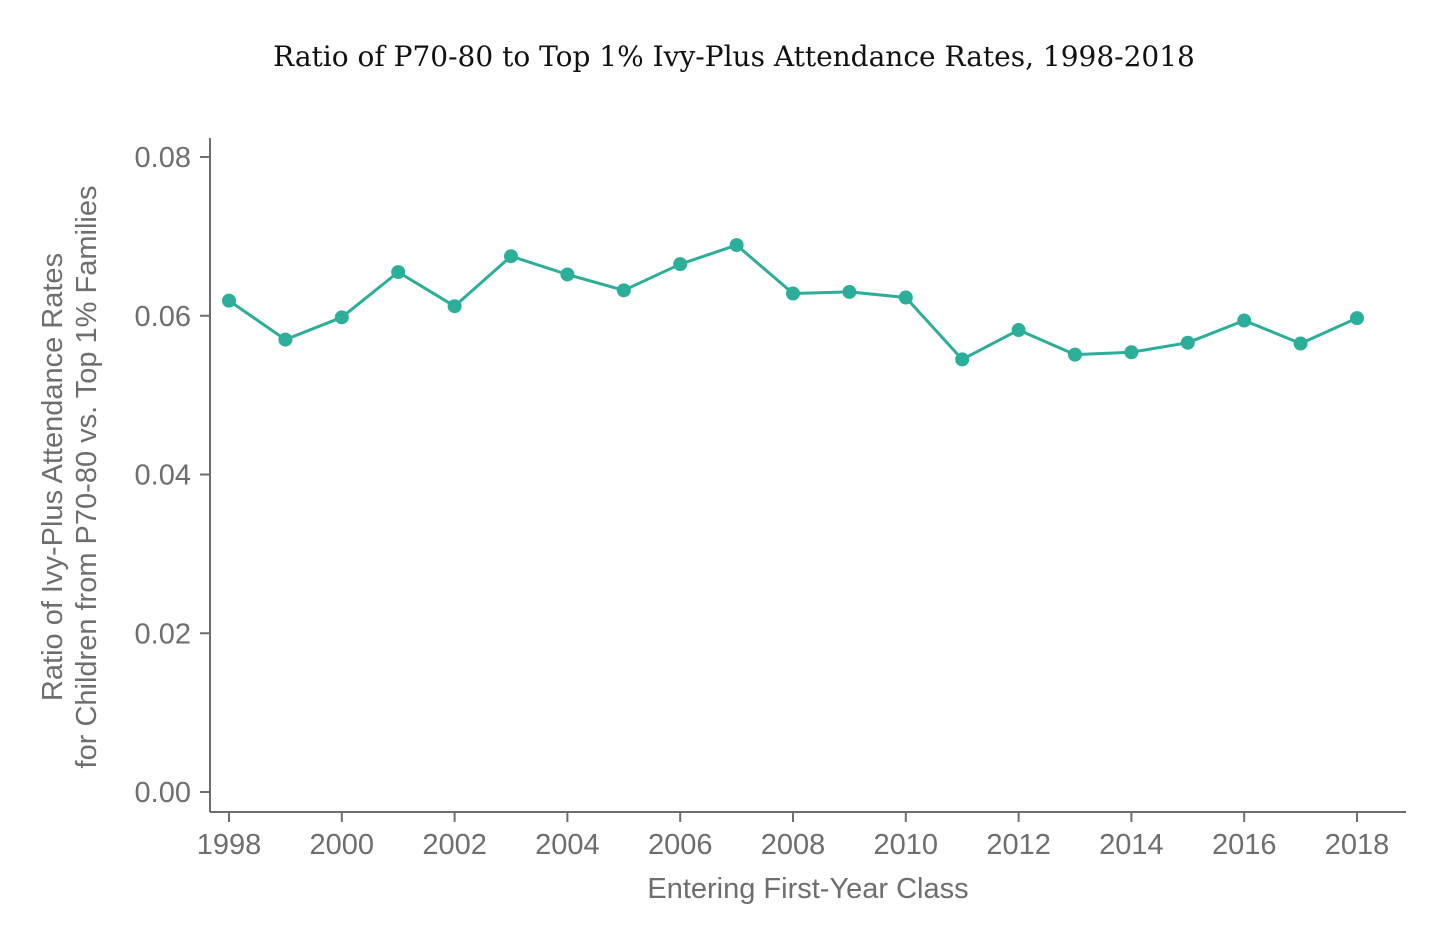 The height and width of the screenshot is (947, 1456). What do you see at coordinates (163, 634) in the screenshot?
I see `y-tick-label: 0.02` at bounding box center [163, 634].